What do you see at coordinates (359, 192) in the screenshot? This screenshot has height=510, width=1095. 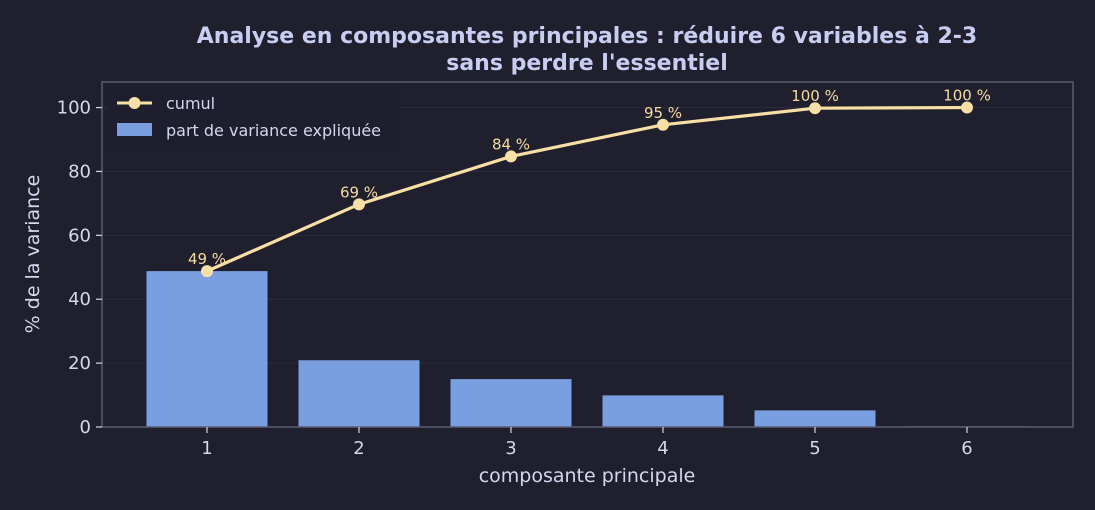 I see `cumulative-label-2: 69 %` at bounding box center [359, 192].